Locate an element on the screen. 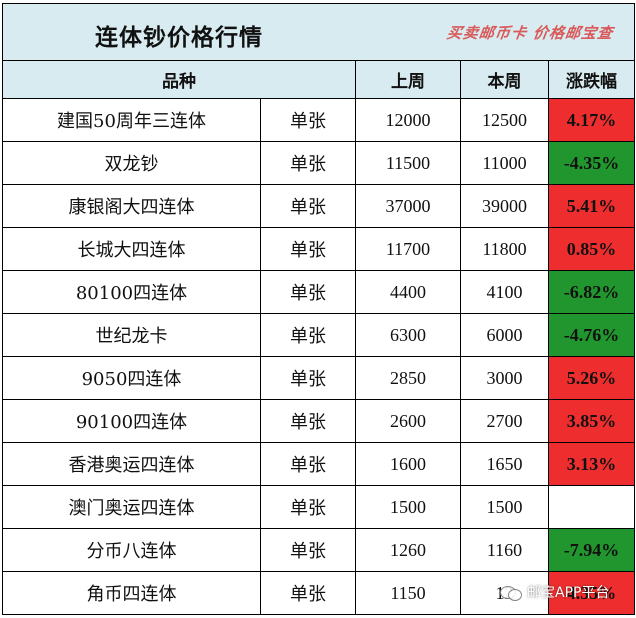 The width and height of the screenshot is (636, 618). table-row: 角币四连体 单张 1150 12 4.35% is located at coordinates (319, 593).